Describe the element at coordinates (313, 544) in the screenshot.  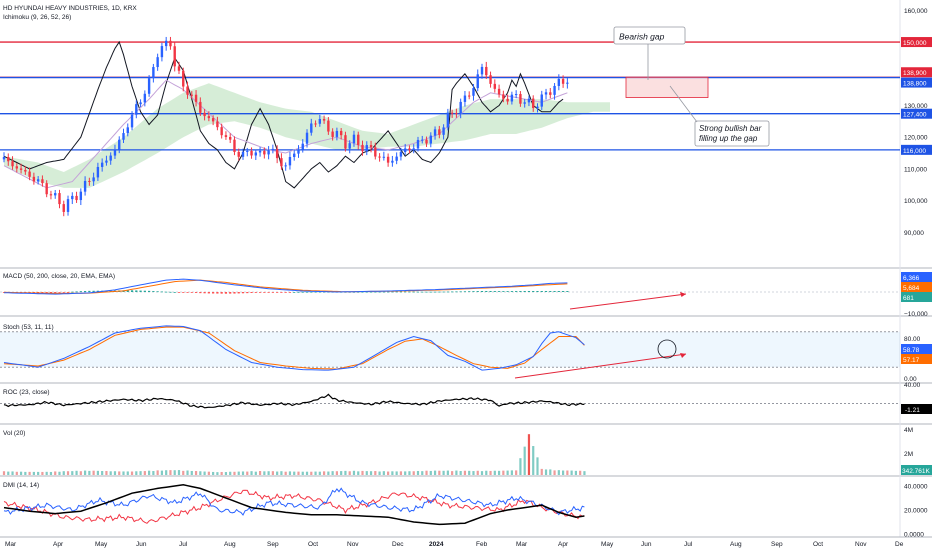
I see `time-tick-label: Oct` at that location.